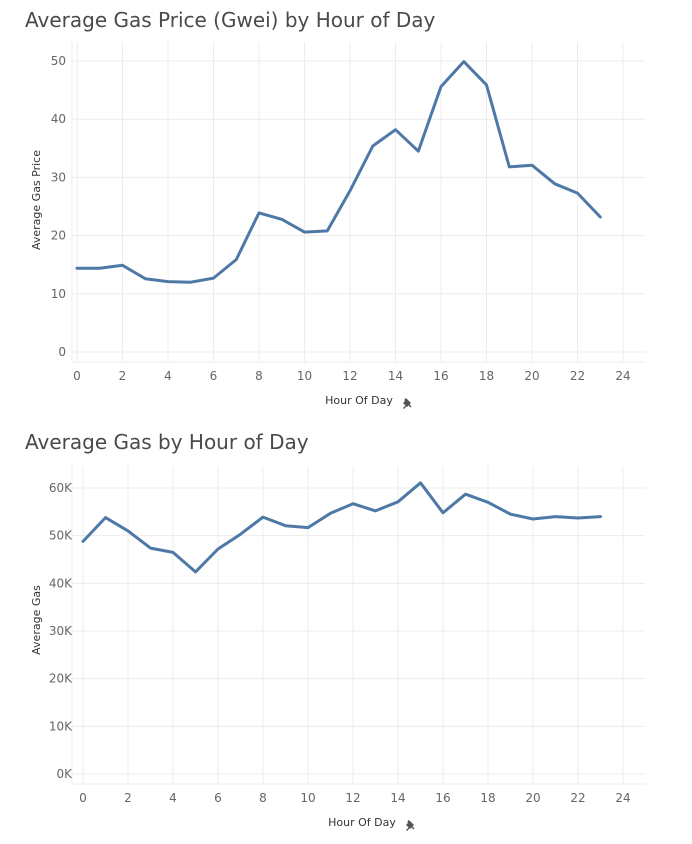  I want to click on y-tick-label: 0, so click(62, 352).